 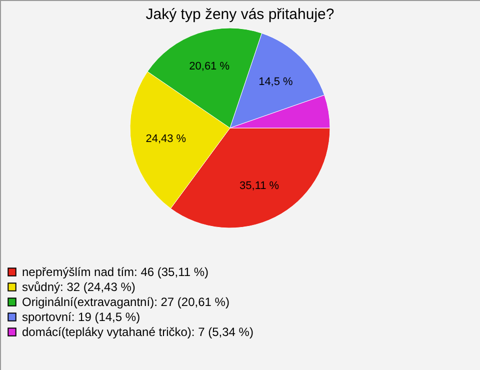 I want to click on data-label: 35,11 %, so click(x=260, y=186).